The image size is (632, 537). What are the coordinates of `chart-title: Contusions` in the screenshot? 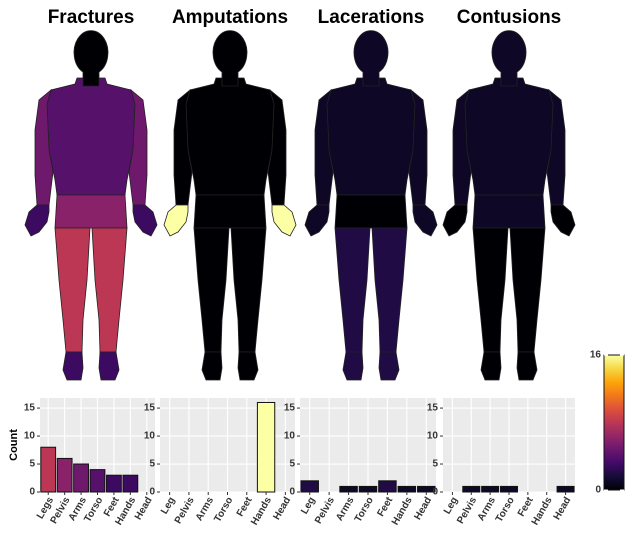 It's located at (509, 17).